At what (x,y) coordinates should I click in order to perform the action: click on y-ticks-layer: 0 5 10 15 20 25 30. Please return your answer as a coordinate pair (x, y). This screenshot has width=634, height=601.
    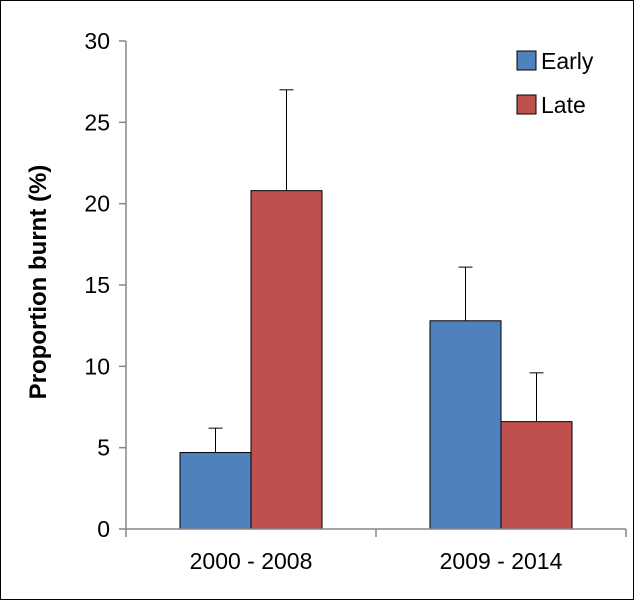
    Looking at the image, I should click on (105, 285).